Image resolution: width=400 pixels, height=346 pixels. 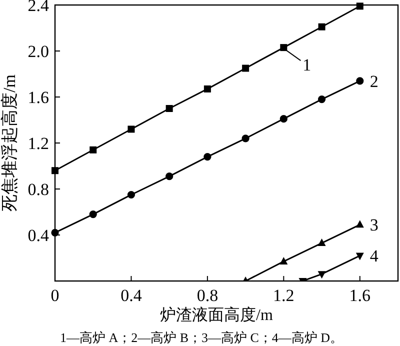 I want to click on x-tick-label: 0, so click(x=55, y=295).